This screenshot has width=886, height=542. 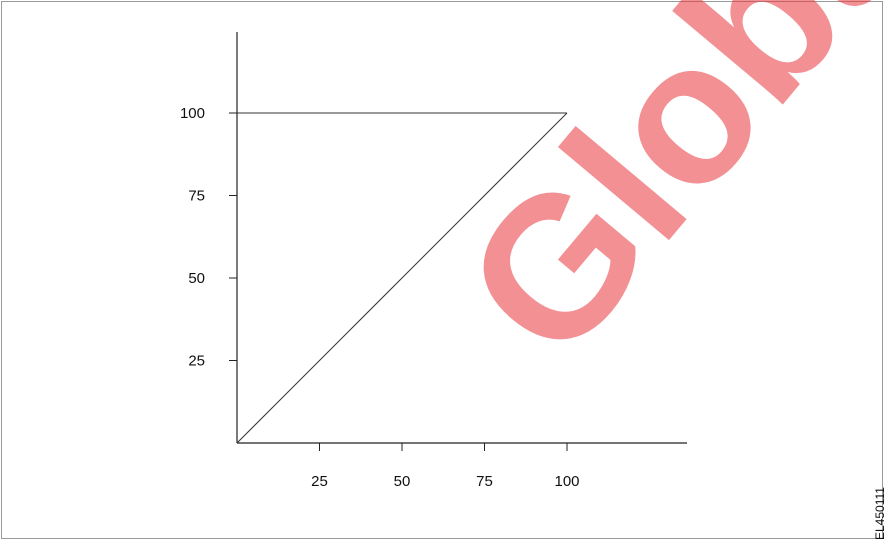 I want to click on y-tick-label: 25, so click(x=196, y=361).